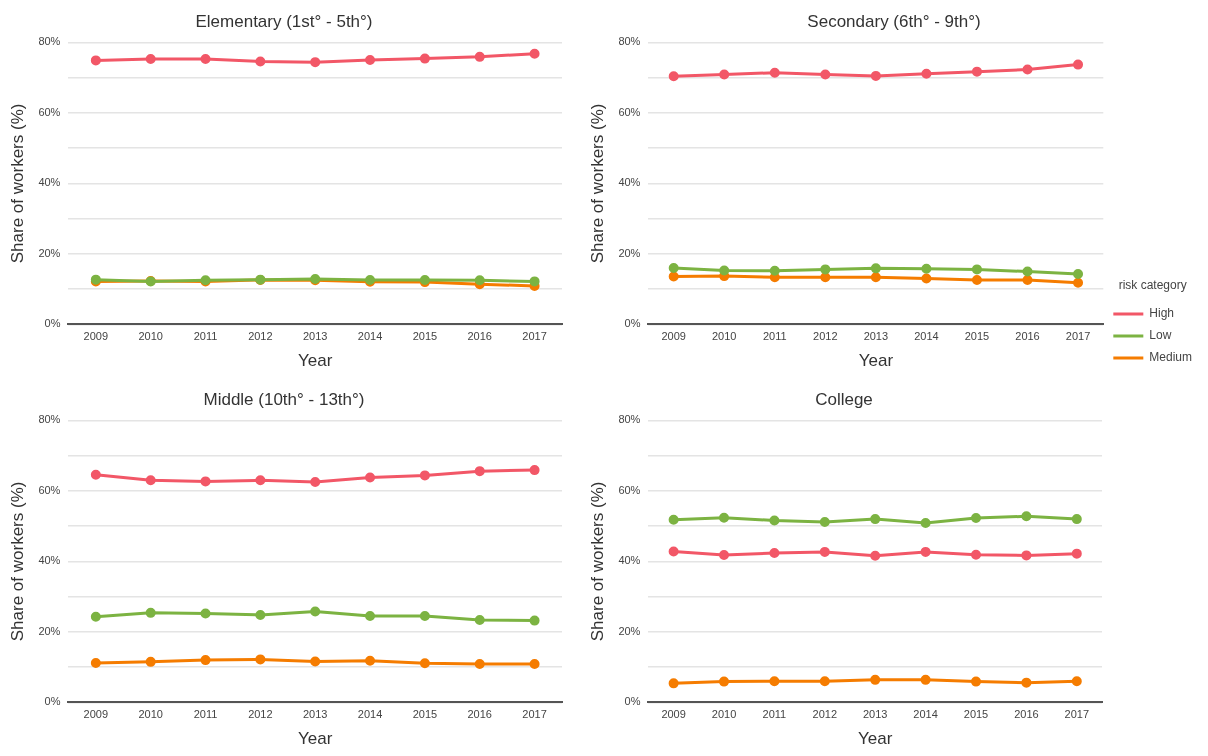 This screenshot has height=756, width=1208. Describe the element at coordinates (1152, 284) in the screenshot. I see `legend-title: risk category` at that location.